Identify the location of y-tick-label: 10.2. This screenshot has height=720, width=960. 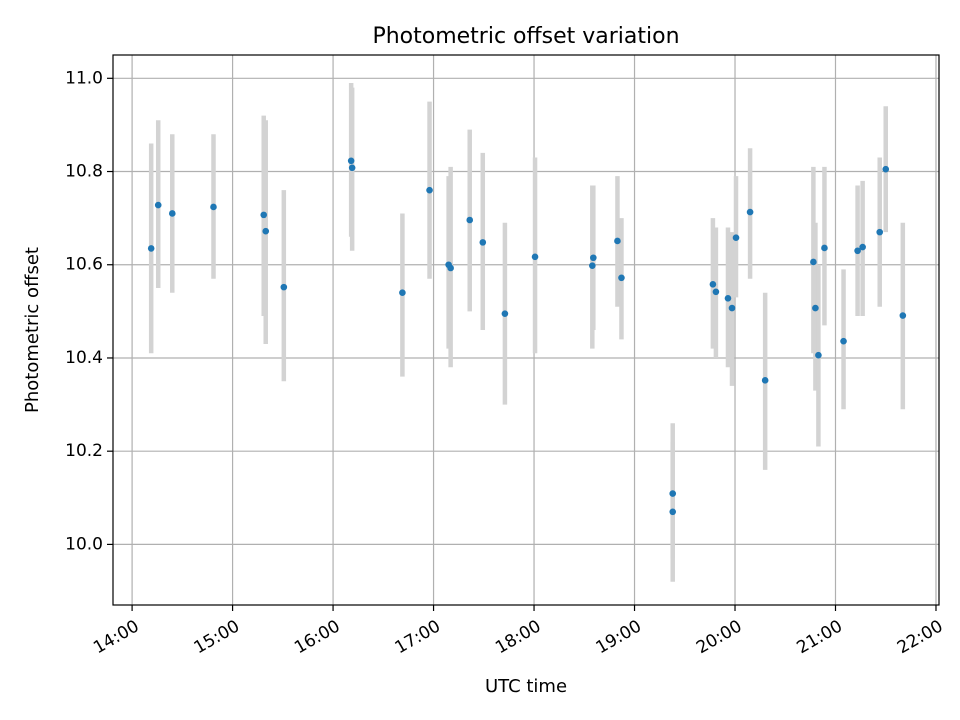
(84, 451).